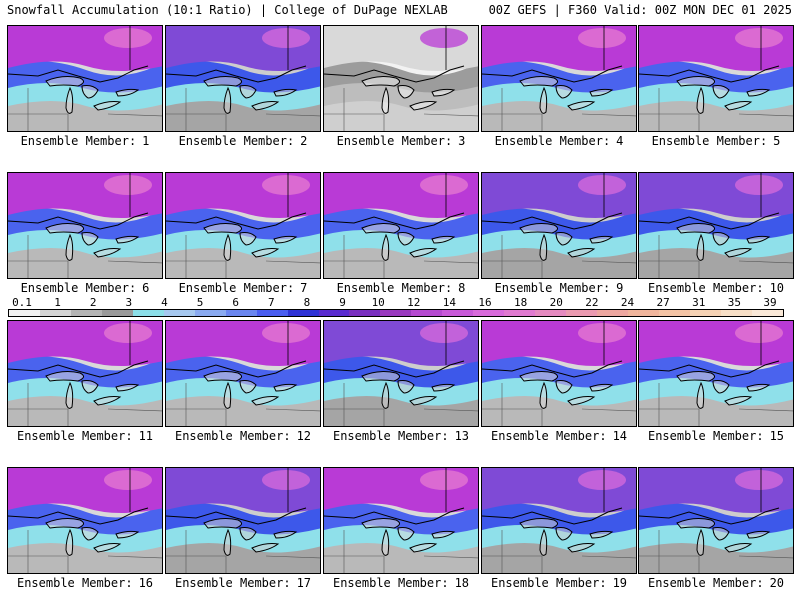  I want to click on colorbar-tick-label: 35, so click(734, 302).